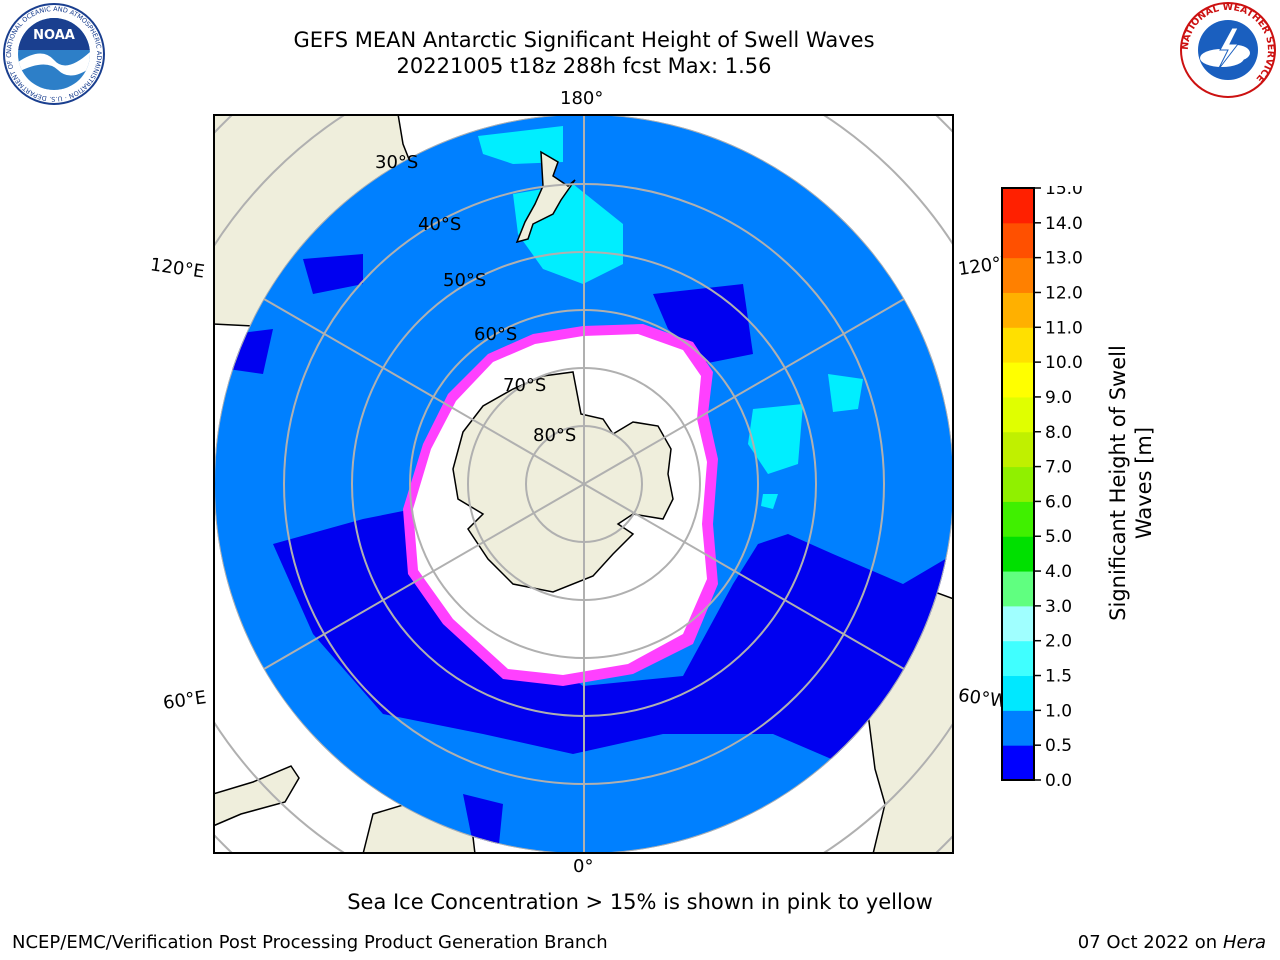 The height and width of the screenshot is (960, 1280). What do you see at coordinates (1058, 642) in the screenshot?
I see `colorbar-tick-label: 2.0` at bounding box center [1058, 642].